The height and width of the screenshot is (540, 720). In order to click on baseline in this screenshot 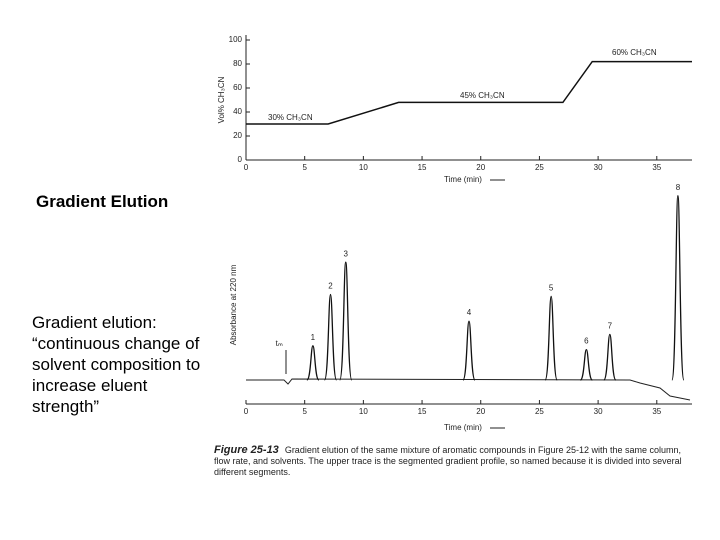, I will do `click(468, 389)`.